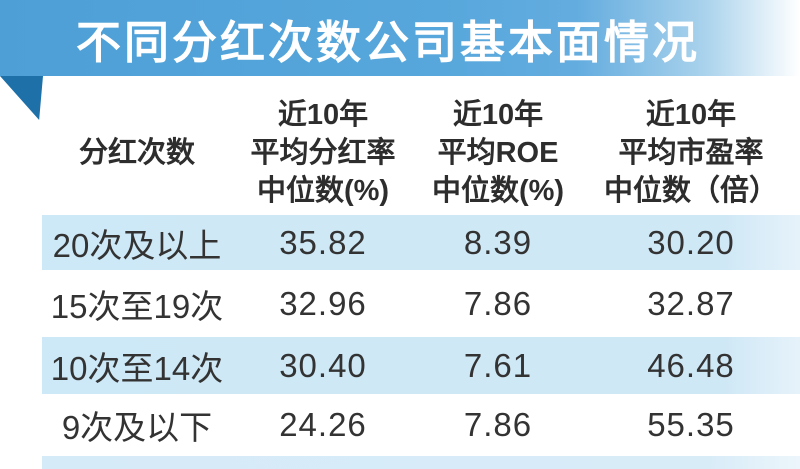 This screenshot has width=800, height=469. What do you see at coordinates (21, 98) in the screenshot?
I see `ribbon-fold-triangle-icon` at bounding box center [21, 98].